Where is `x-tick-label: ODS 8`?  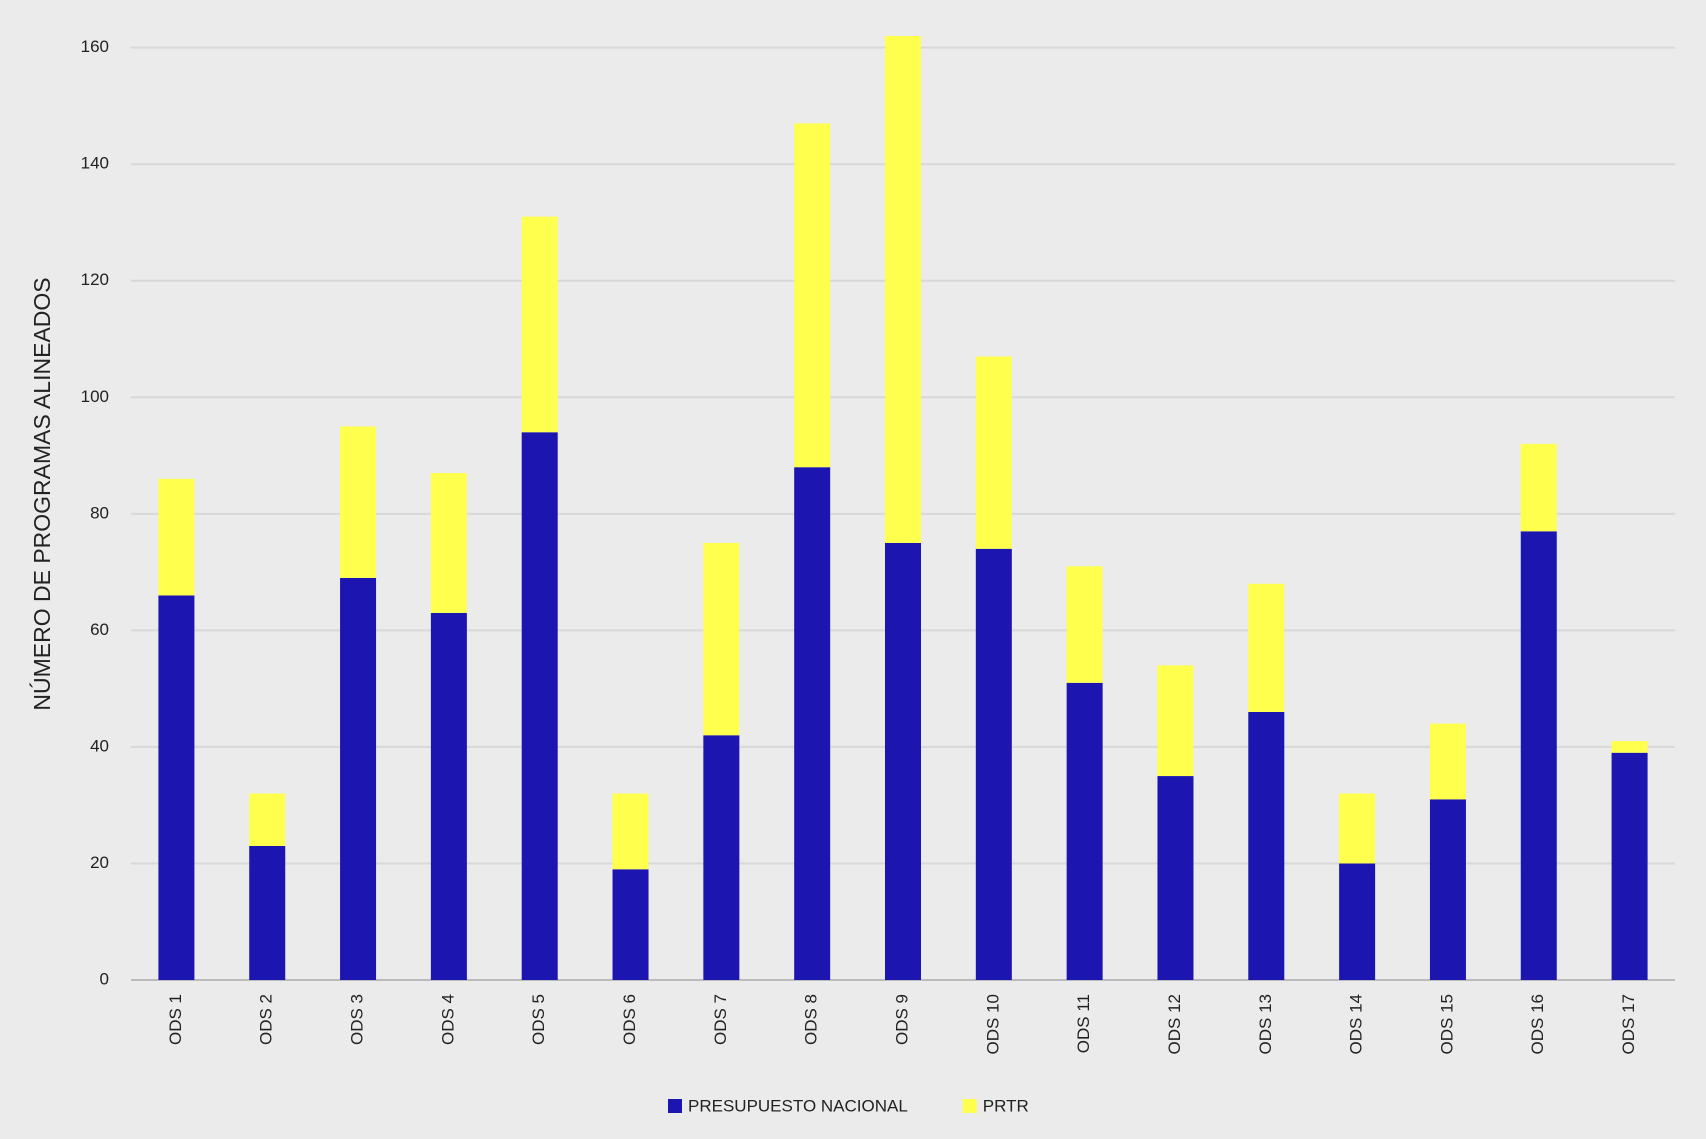
x-tick-label: ODS 8 is located at coordinates (811, 1019).